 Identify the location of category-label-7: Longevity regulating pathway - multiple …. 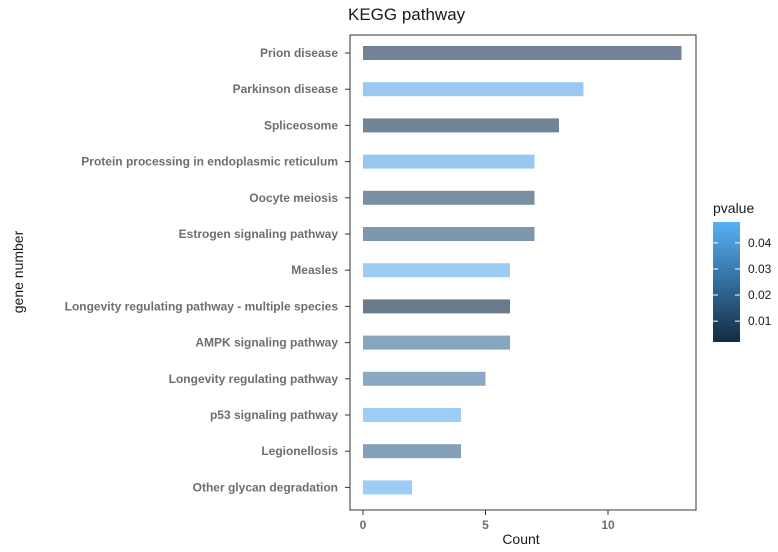
(202, 306).